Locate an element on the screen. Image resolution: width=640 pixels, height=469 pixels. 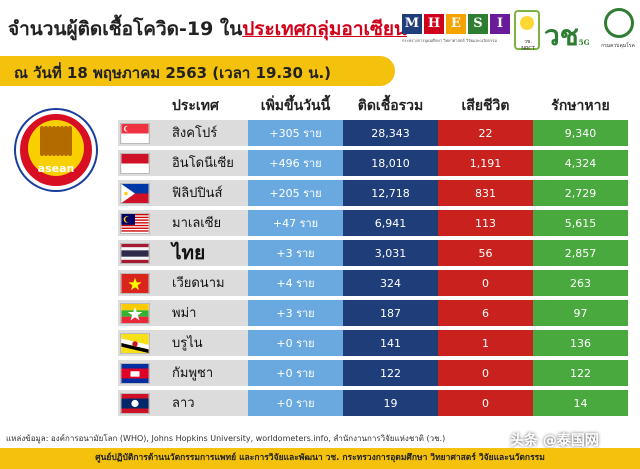
thailand-flag-icon is located at coordinates (135, 253).